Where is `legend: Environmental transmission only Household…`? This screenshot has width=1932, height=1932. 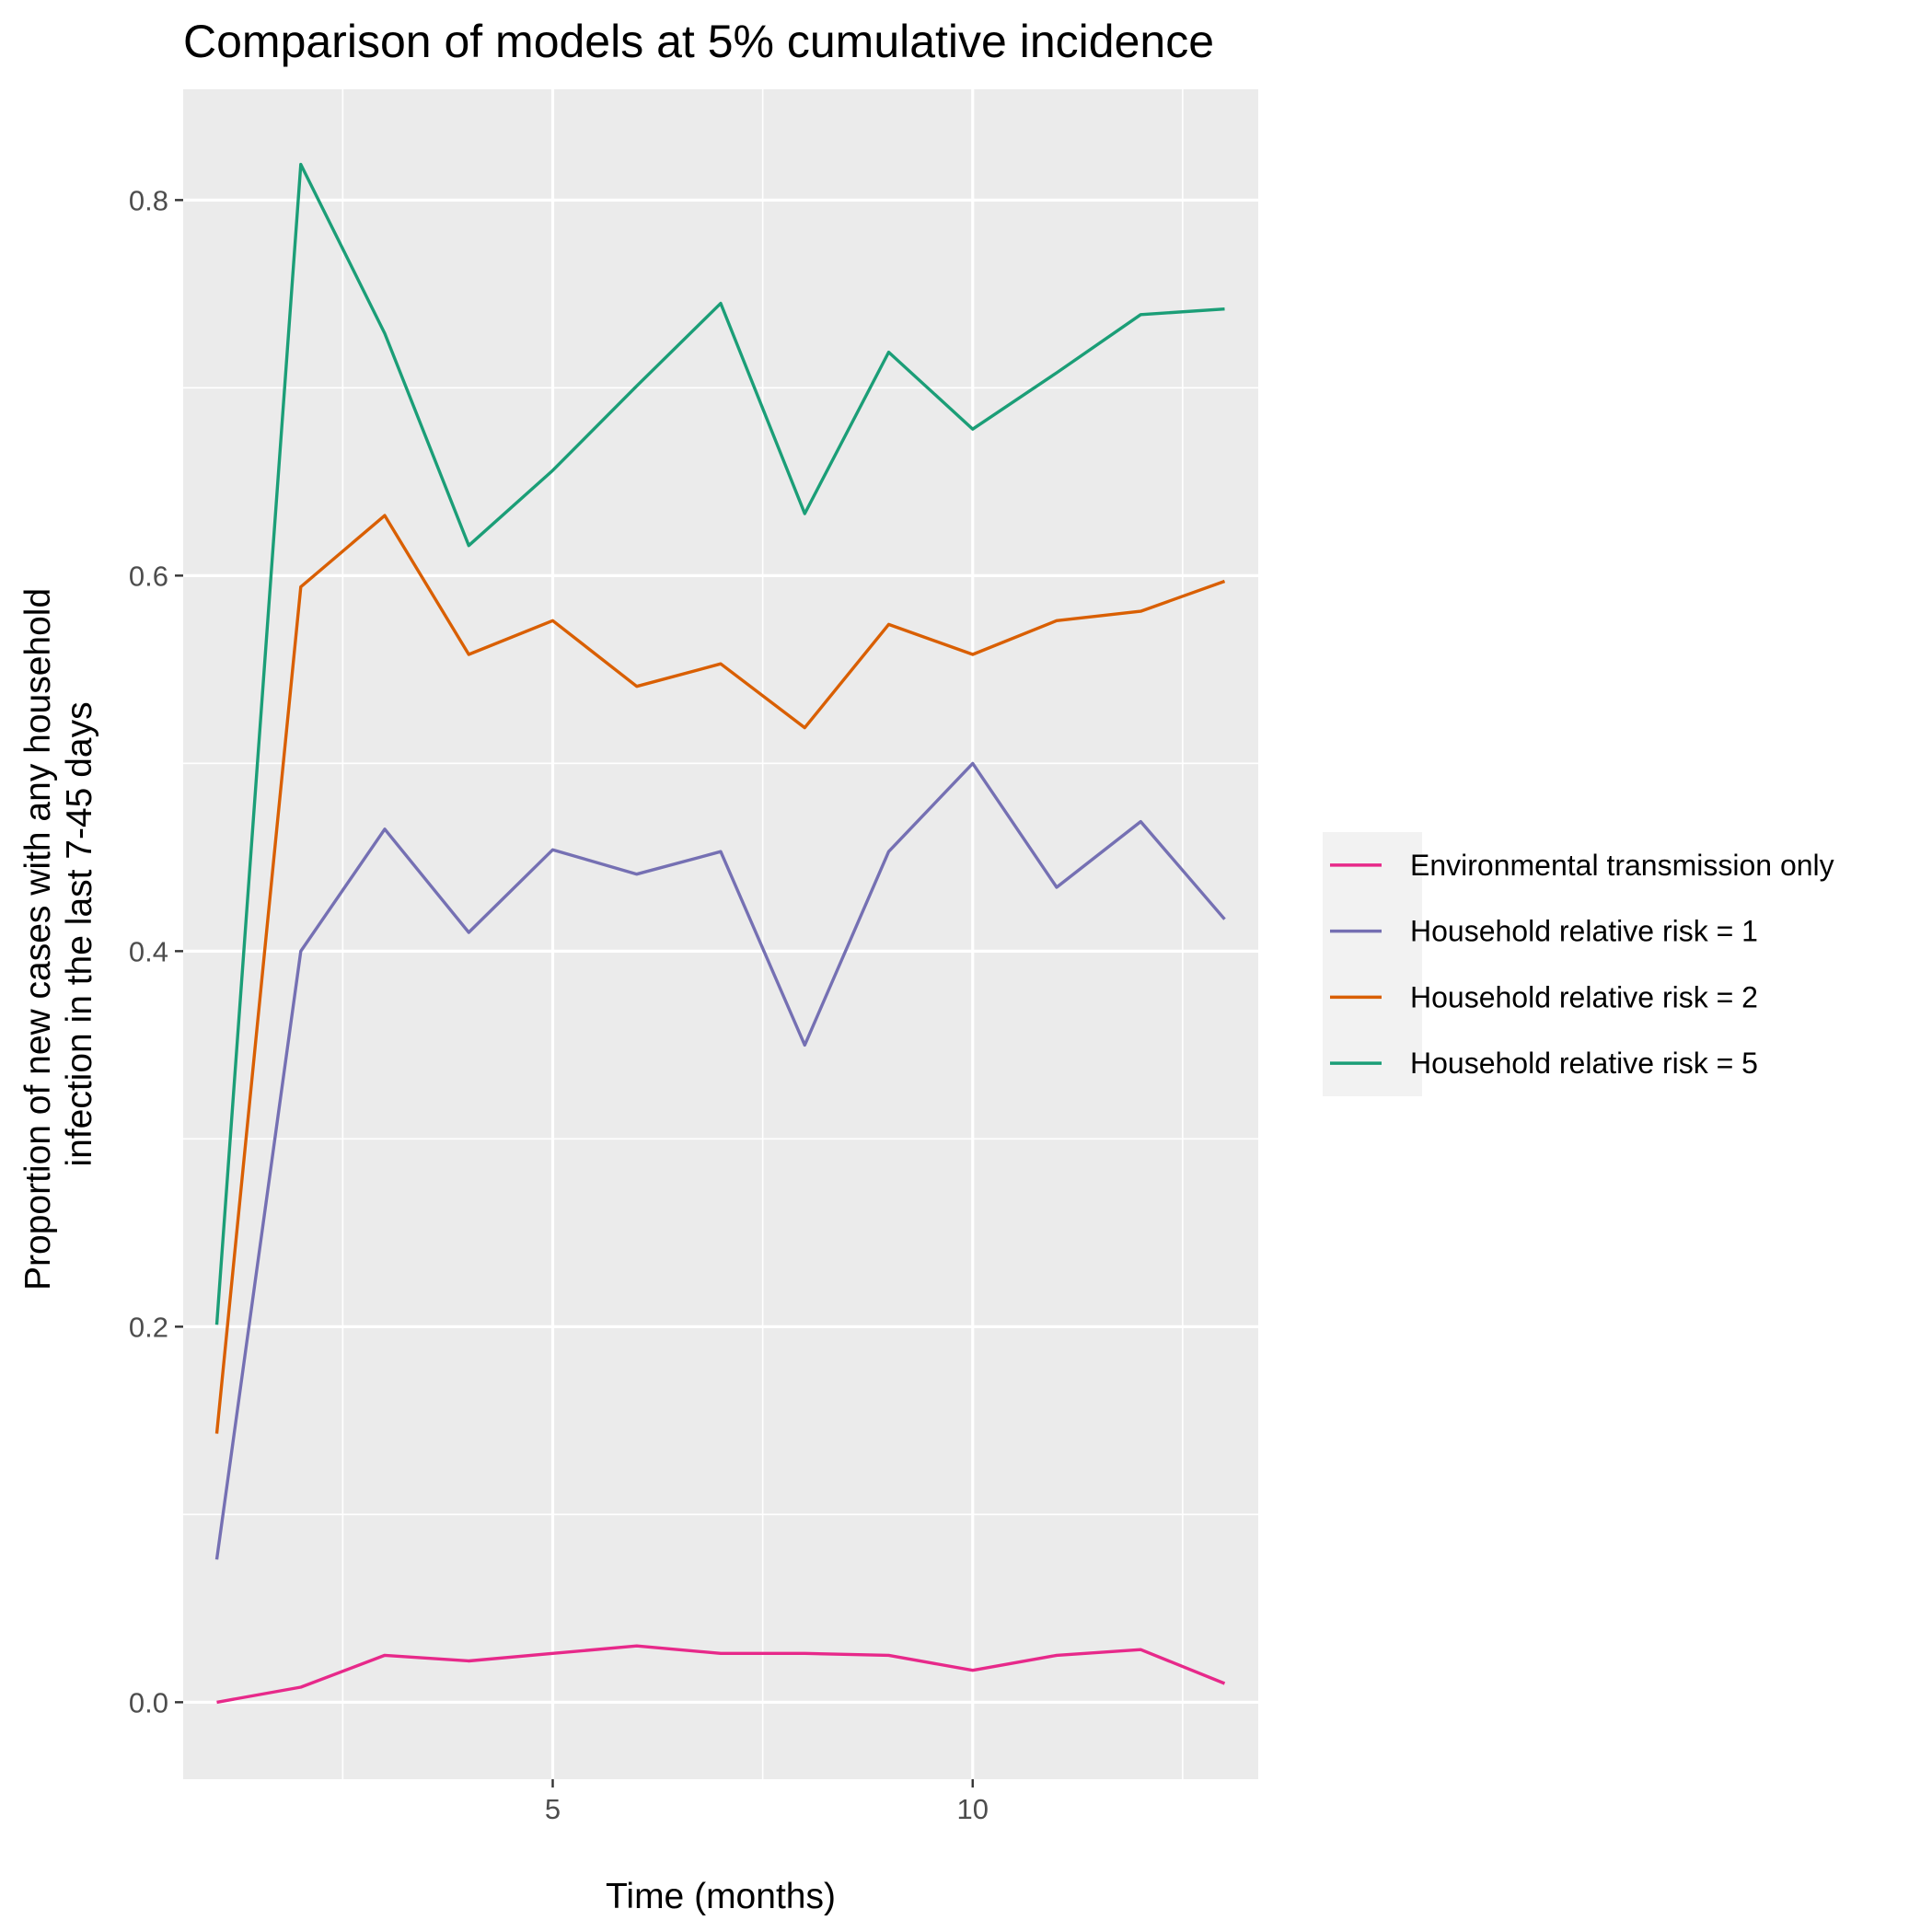 legend: Environmental transmission only Household… is located at coordinates (1579, 964).